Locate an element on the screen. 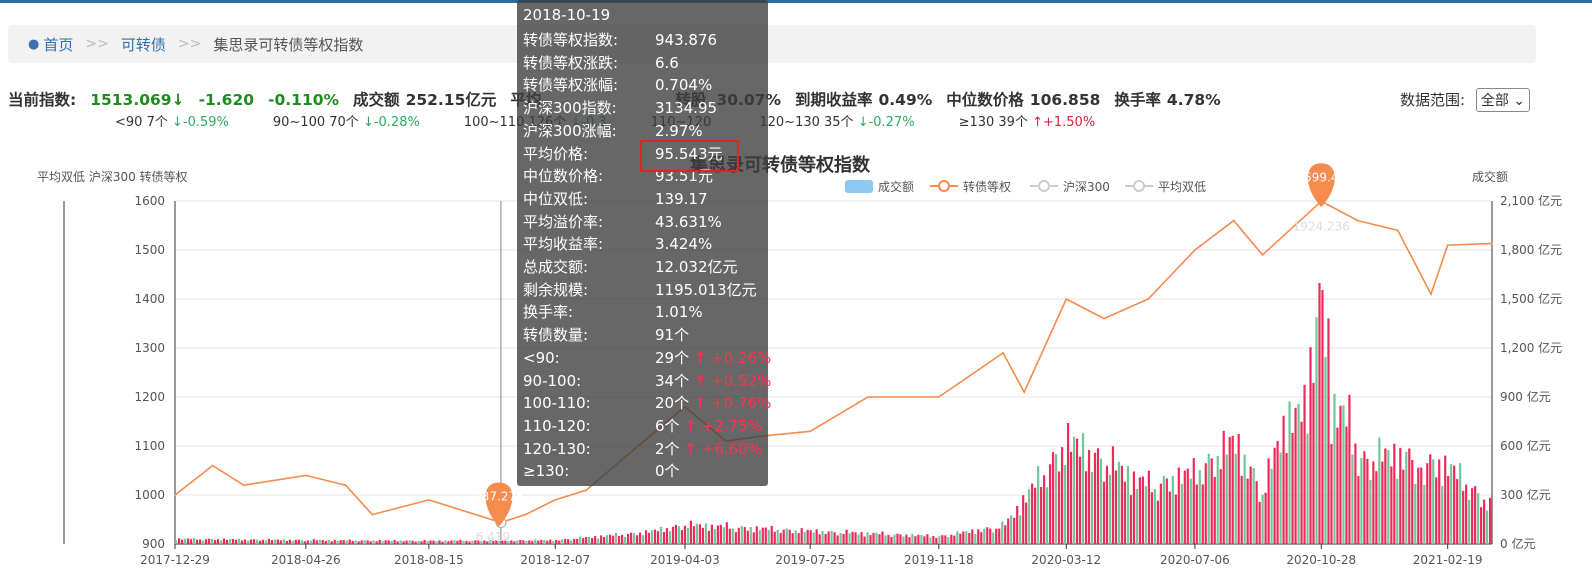 This screenshot has height=585, width=1592. volume-value: 252.15亿元 is located at coordinates (451, 100).